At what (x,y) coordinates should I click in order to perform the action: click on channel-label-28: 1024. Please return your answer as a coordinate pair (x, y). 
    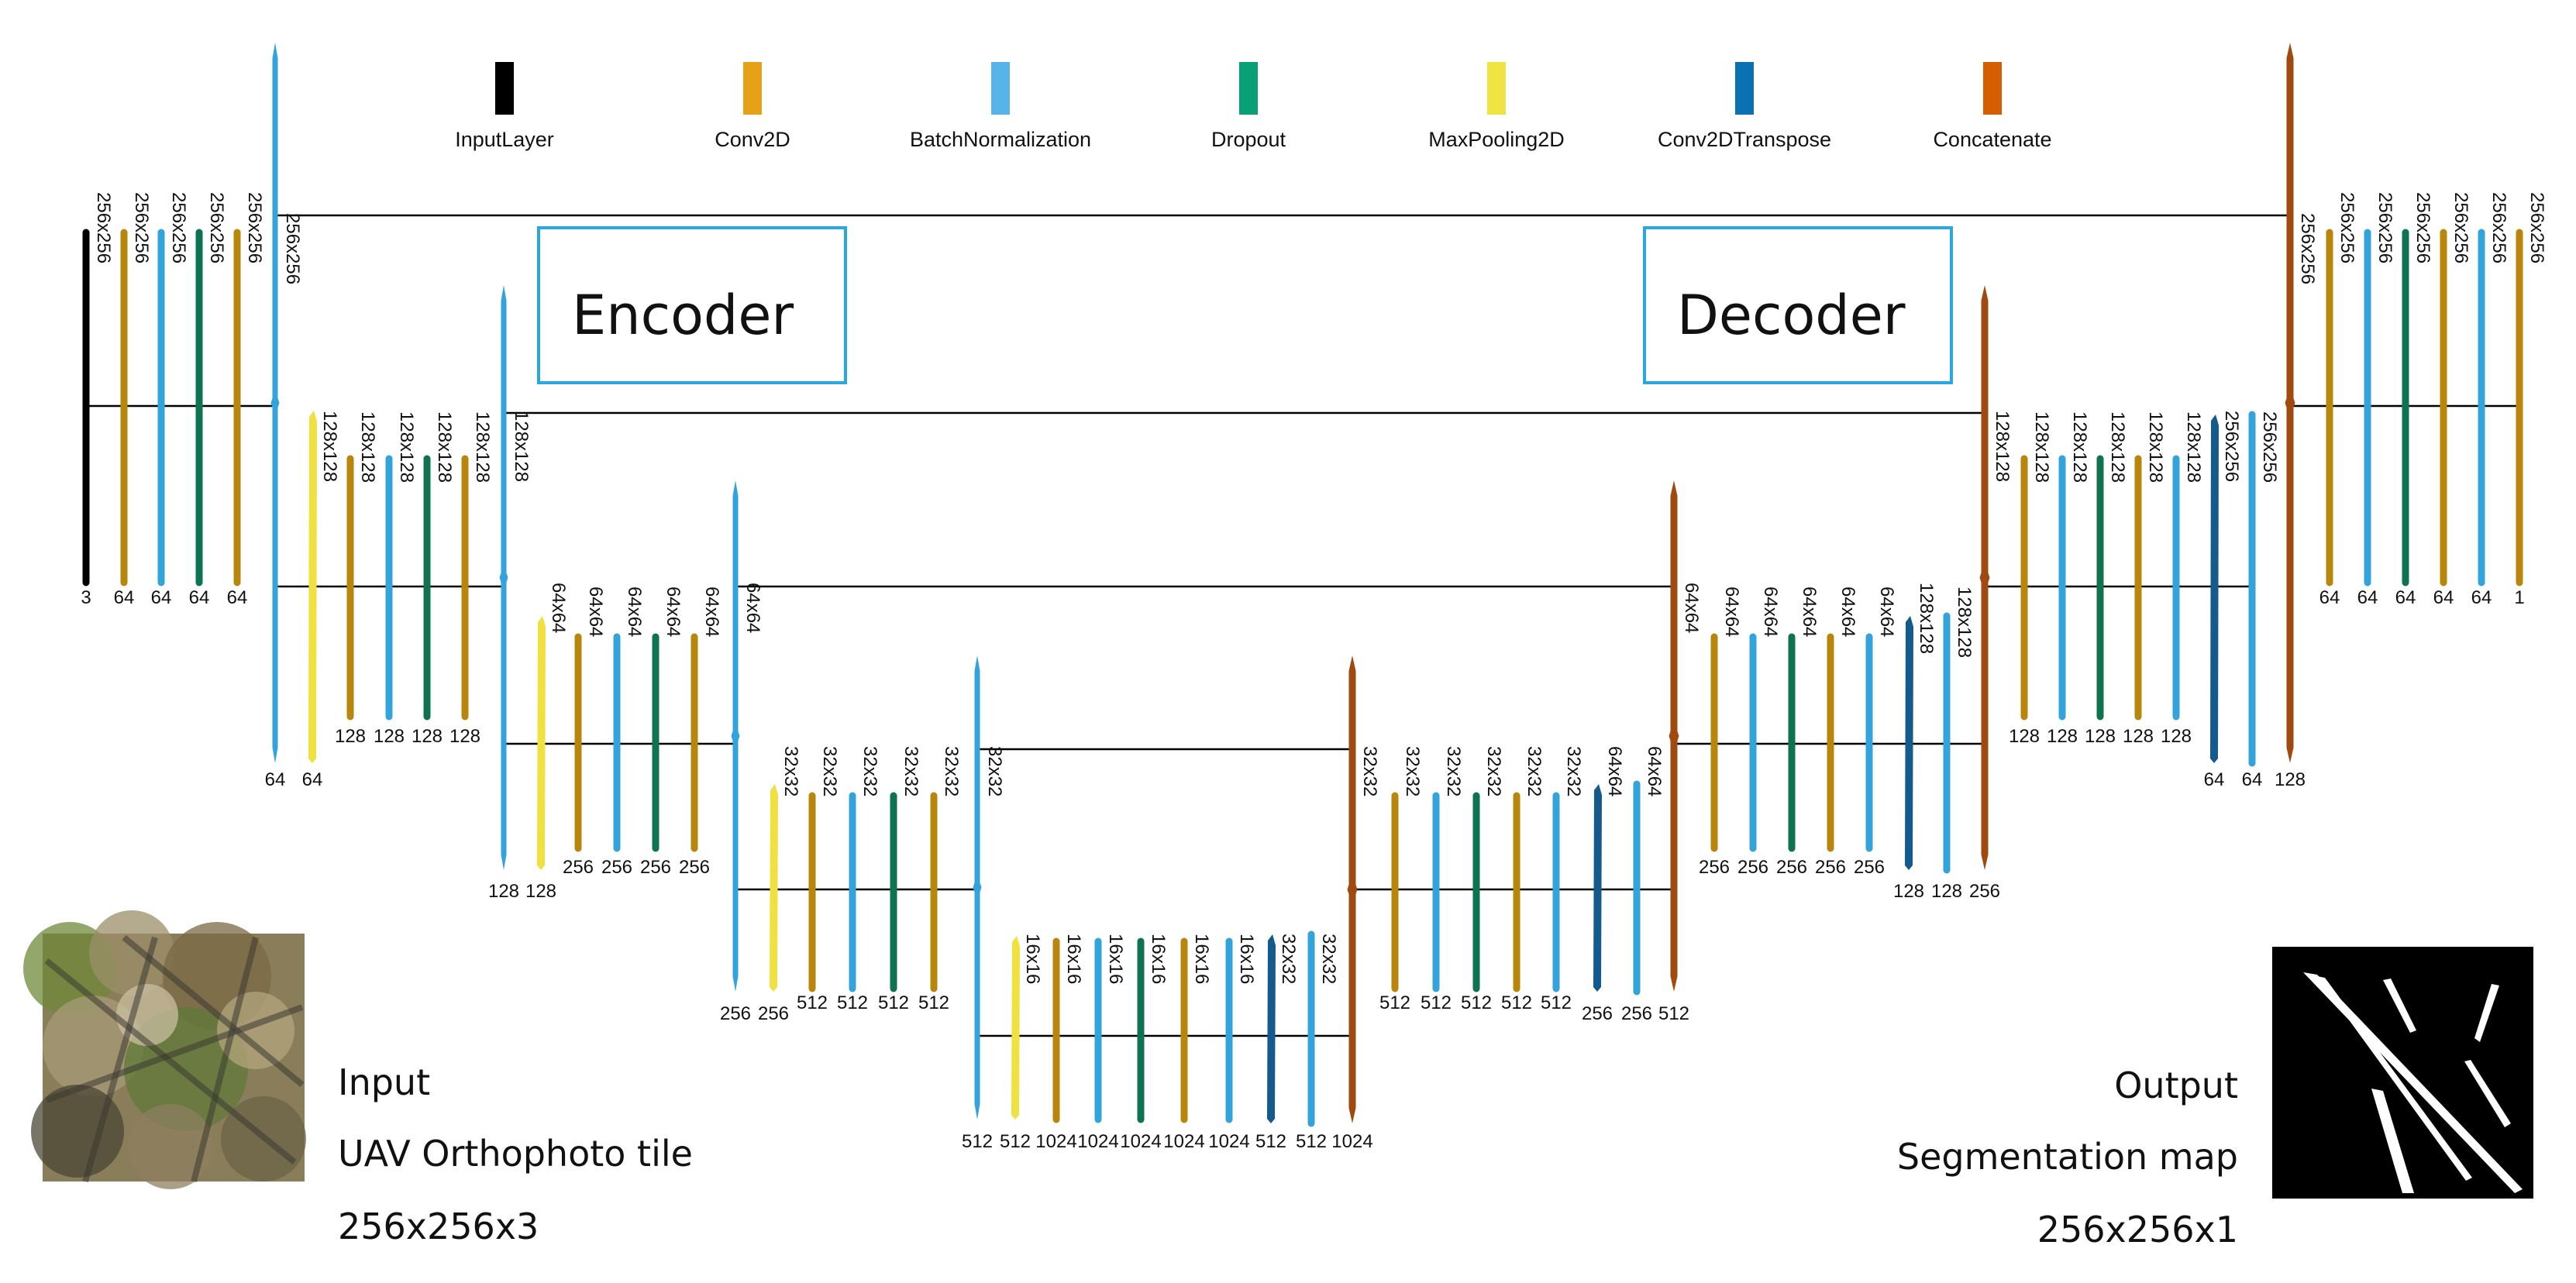
    Looking at the image, I should click on (1141, 1141).